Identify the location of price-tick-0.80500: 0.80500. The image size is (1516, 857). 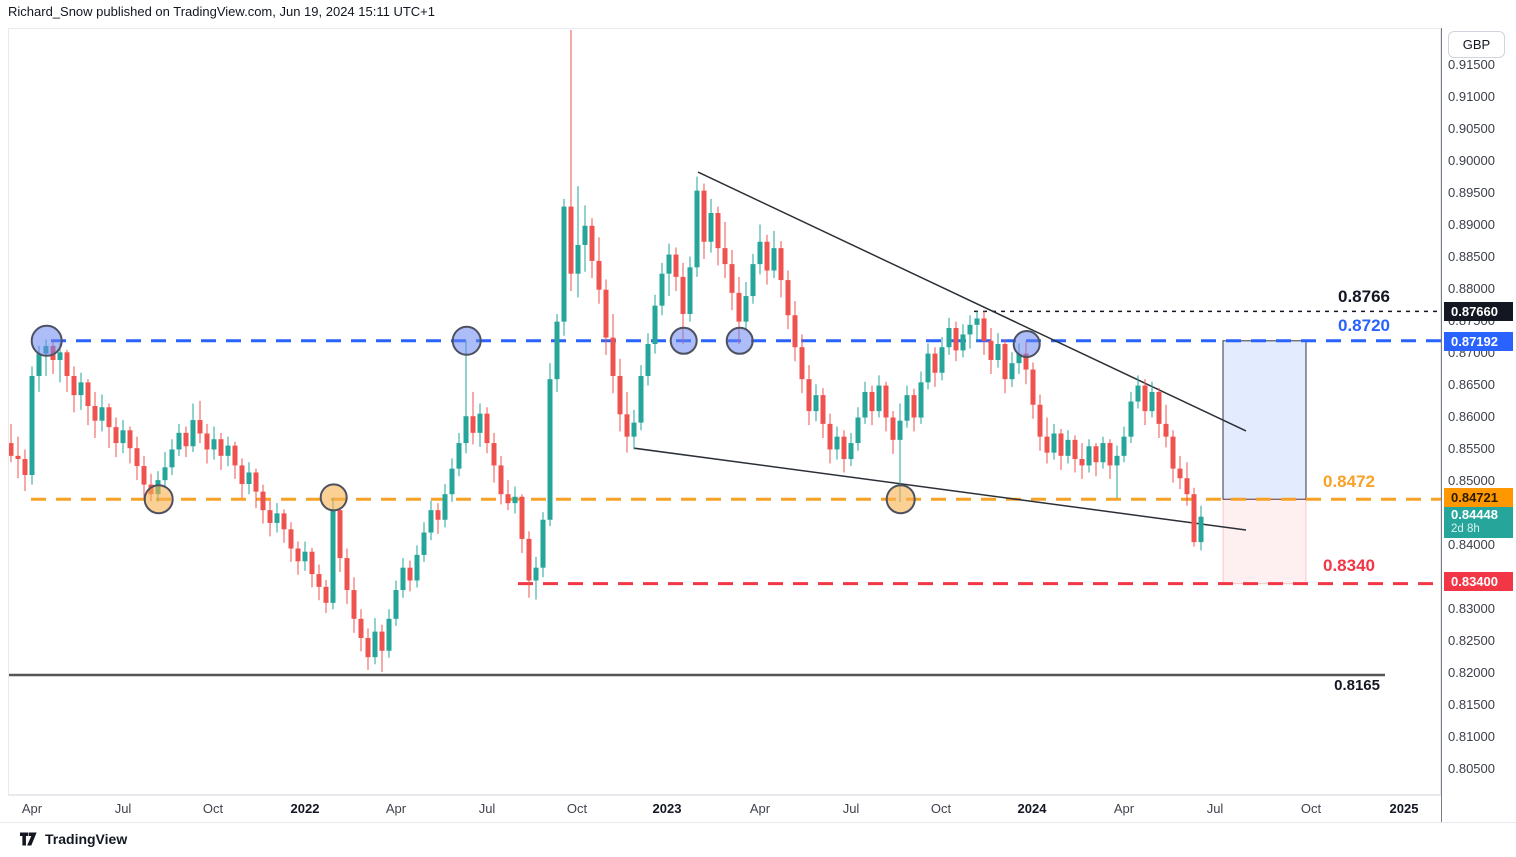
(1471, 768).